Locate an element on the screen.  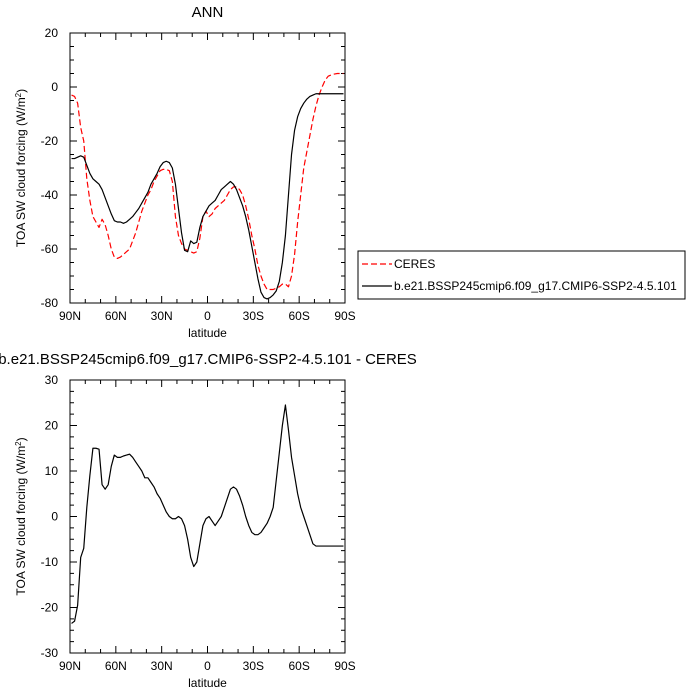
legend-label-0: CERES is located at coordinates (414, 264).